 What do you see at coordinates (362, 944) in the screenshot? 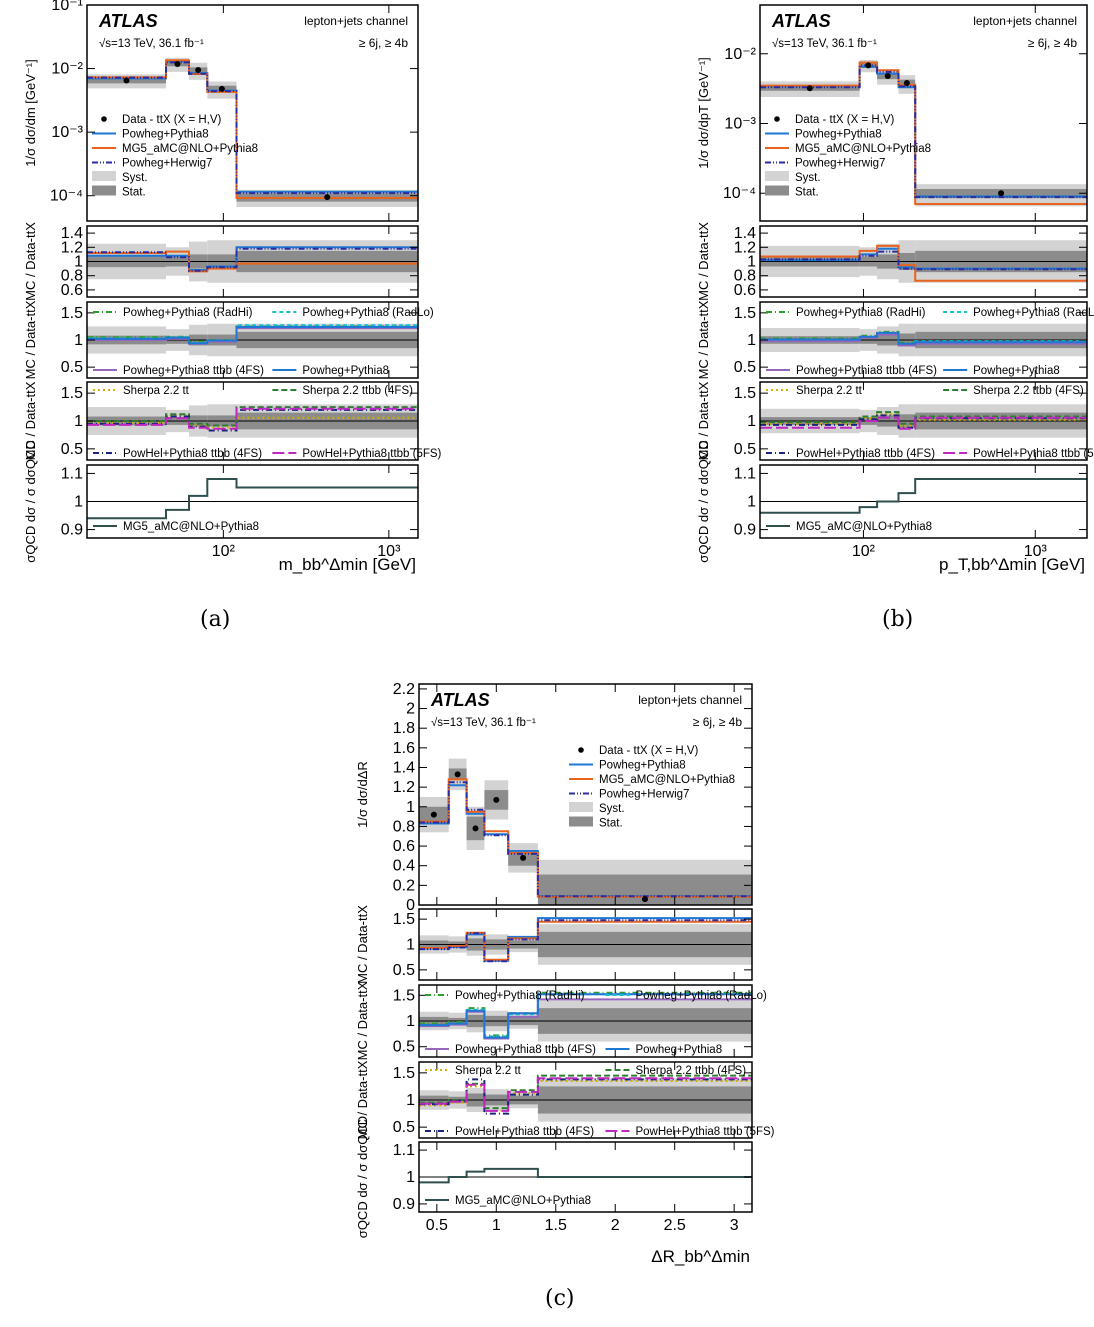
I see `chart-c-ratio1-ylabel: MC / Data-ttX` at bounding box center [362, 944].